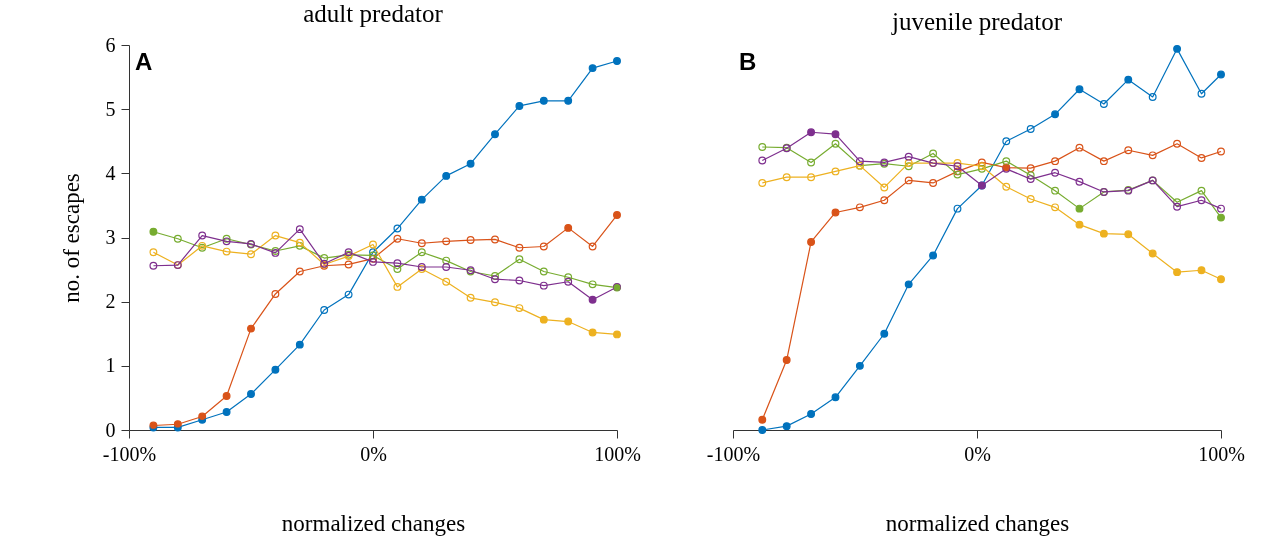 The width and height of the screenshot is (1263, 548). Describe the element at coordinates (110, 237) in the screenshot. I see `y-tick-label: 3` at that location.